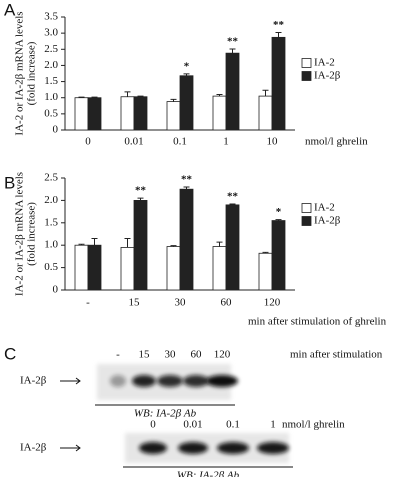 The image size is (410, 477). What do you see at coordinates (135, 303) in the screenshot?
I see `x-tick-label: 15` at bounding box center [135, 303].